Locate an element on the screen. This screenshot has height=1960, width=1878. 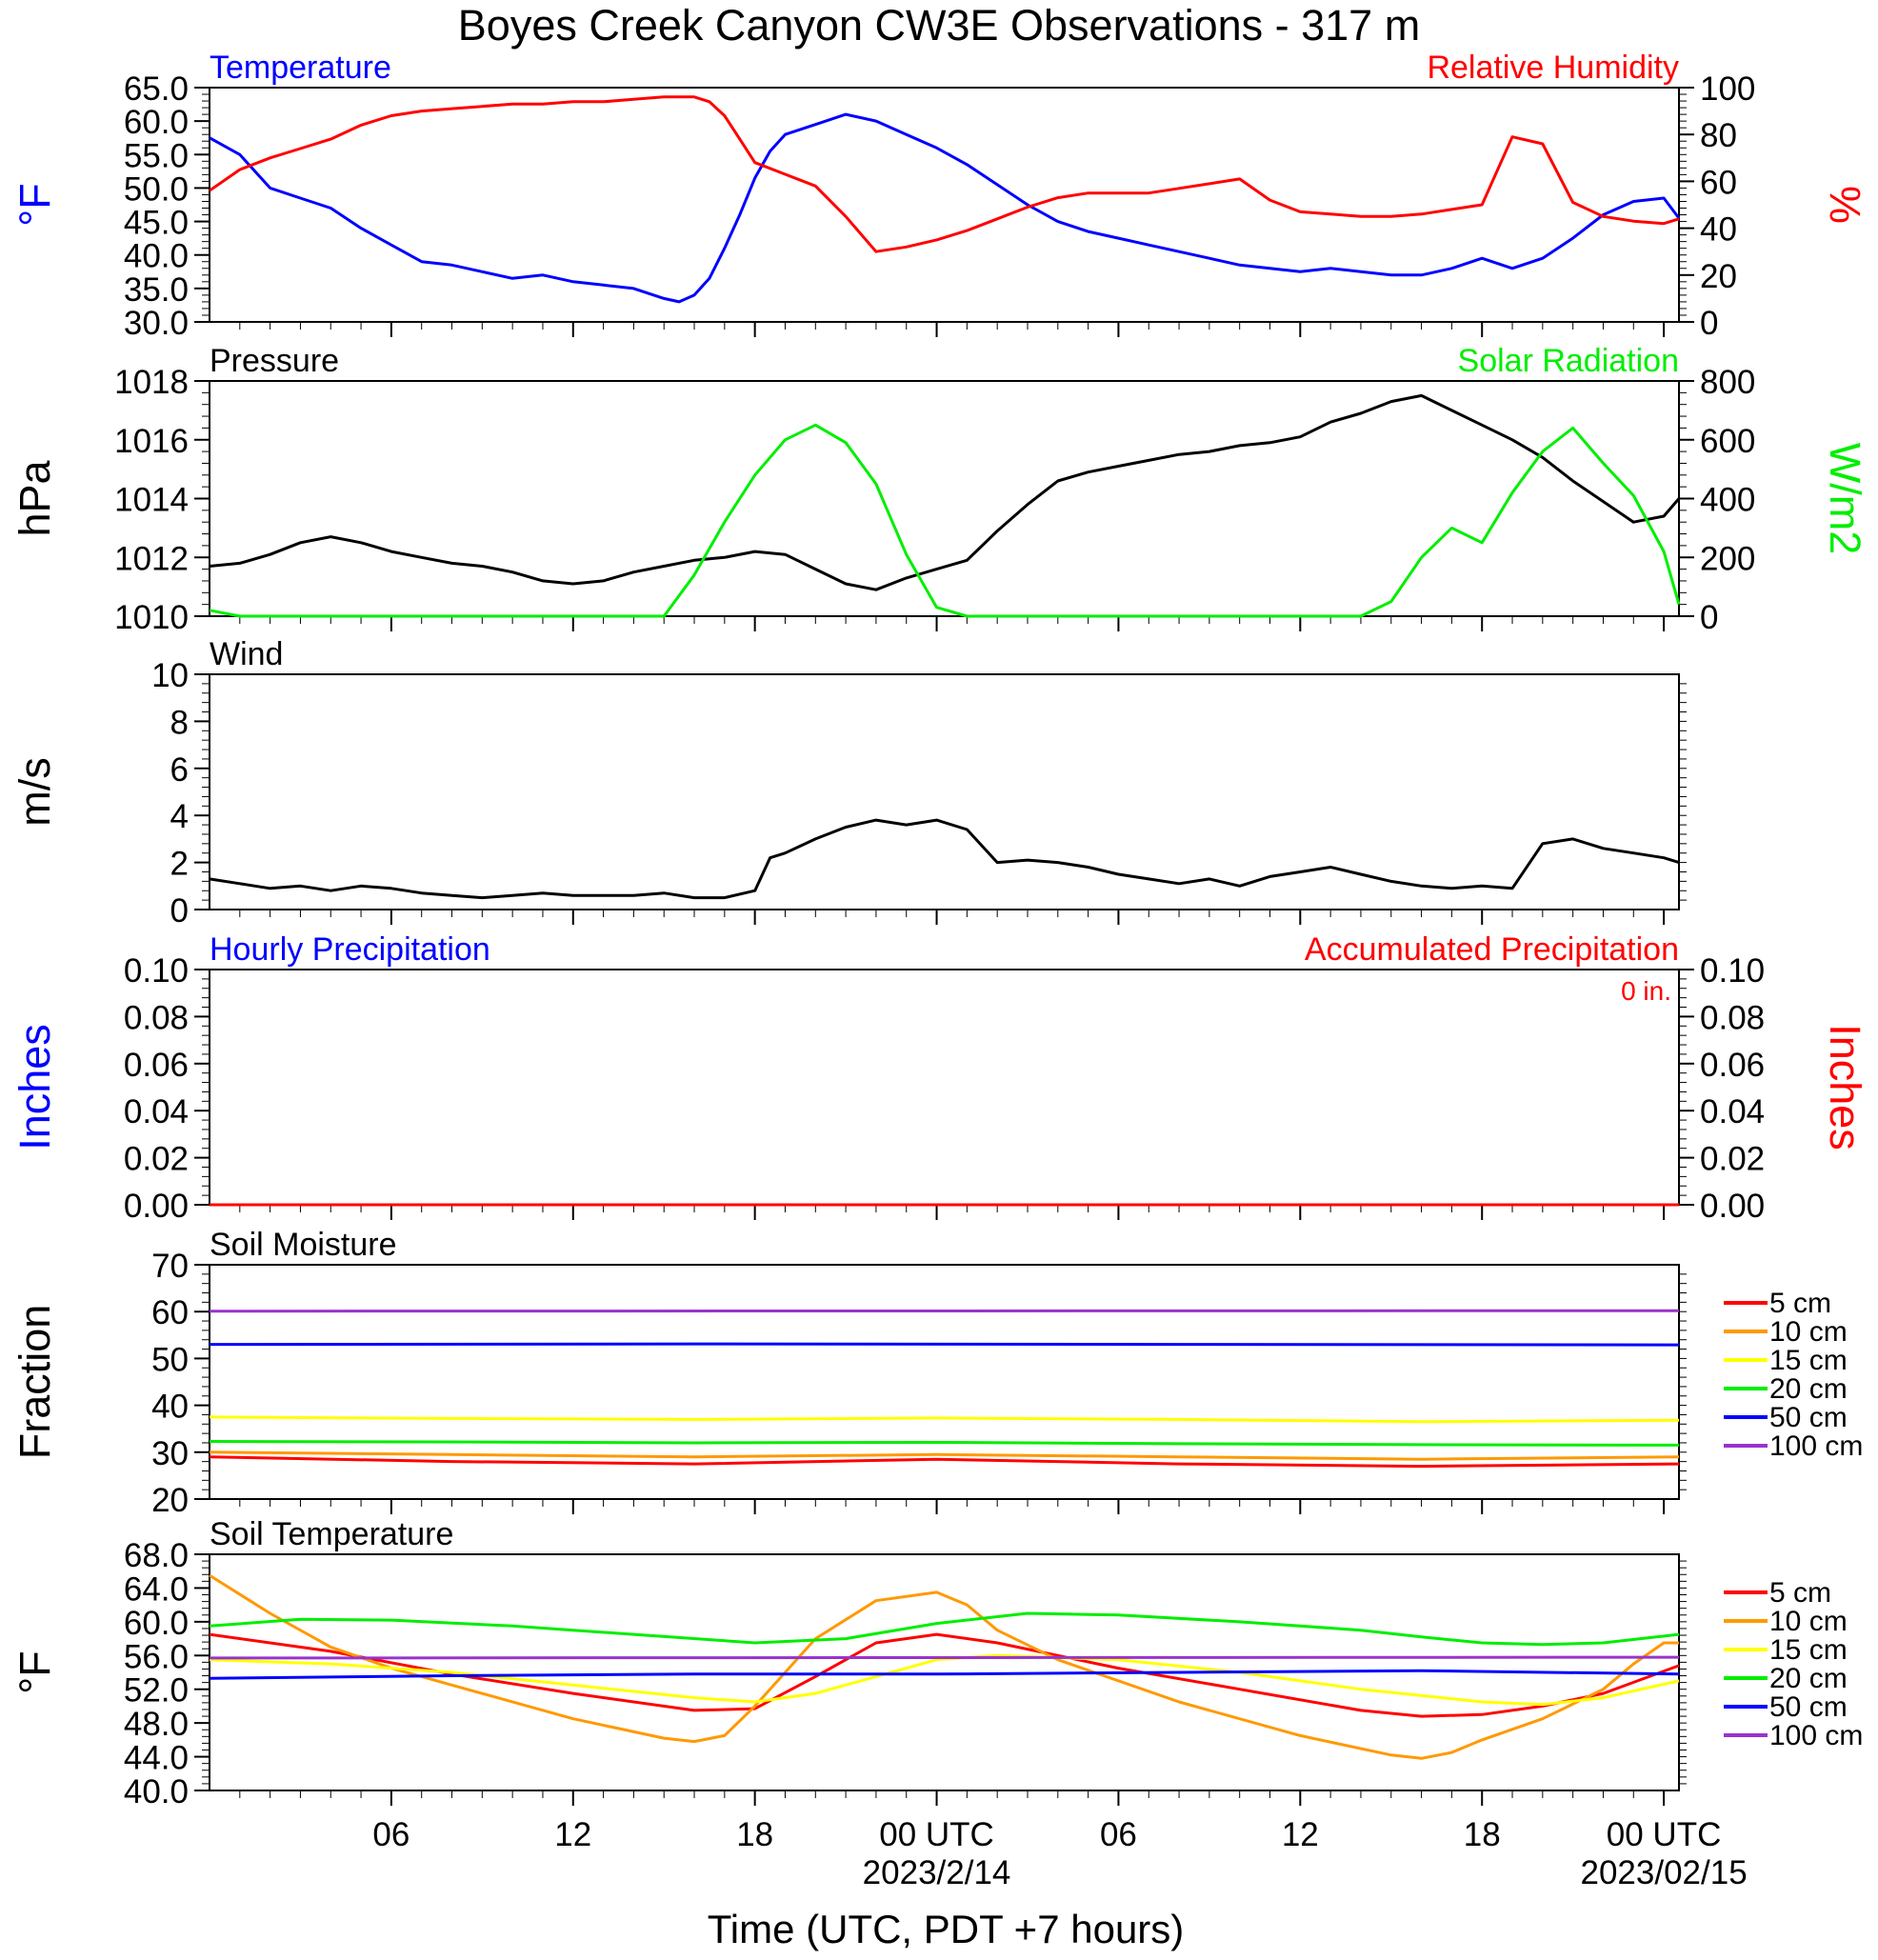
y-tick-label: 50.0 is located at coordinates (156, 189).